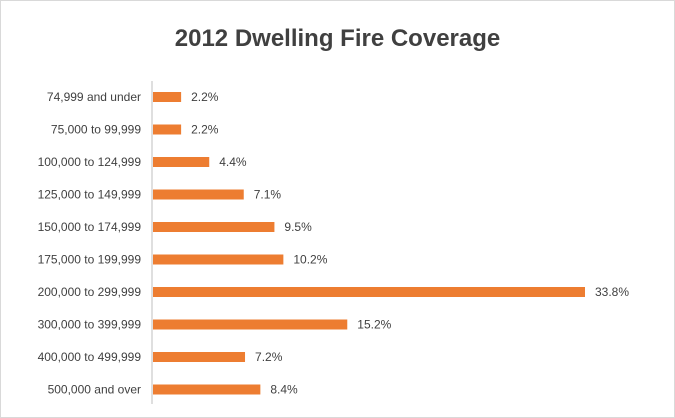  Describe the element at coordinates (233, 162) in the screenshot. I see `data-label: 4.4%` at that location.